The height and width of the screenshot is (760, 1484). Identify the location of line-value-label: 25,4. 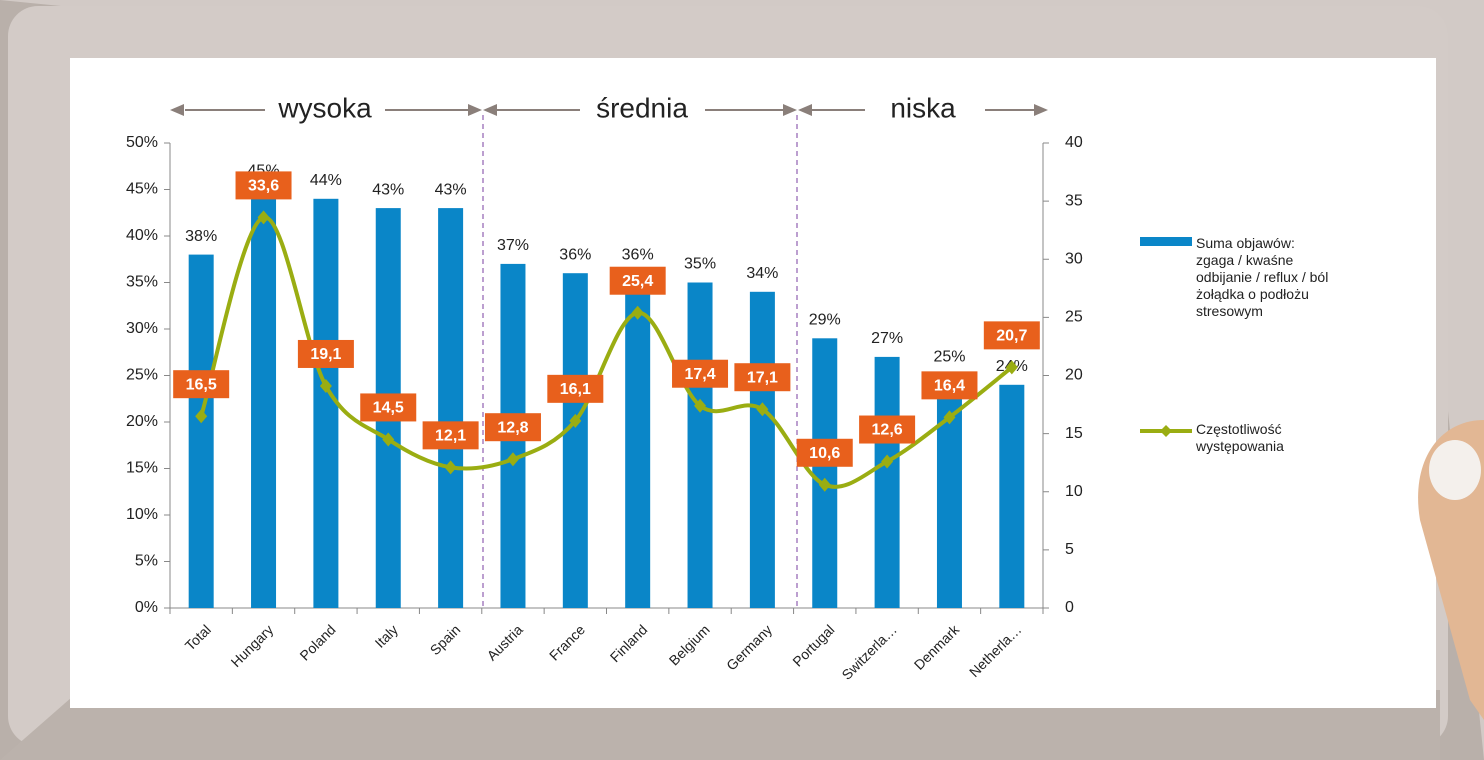
(637, 281).